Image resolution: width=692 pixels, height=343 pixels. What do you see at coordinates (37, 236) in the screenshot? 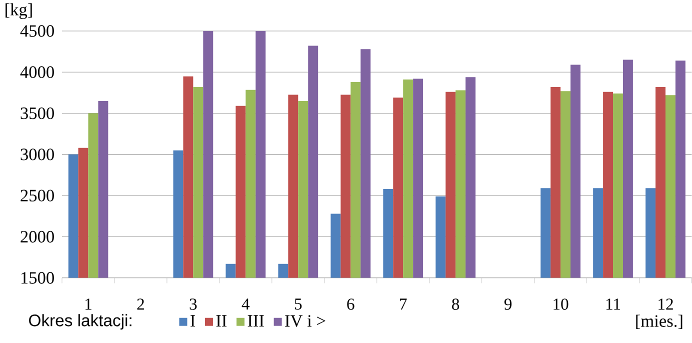
I see `y-tick-label: 2000` at bounding box center [37, 236].